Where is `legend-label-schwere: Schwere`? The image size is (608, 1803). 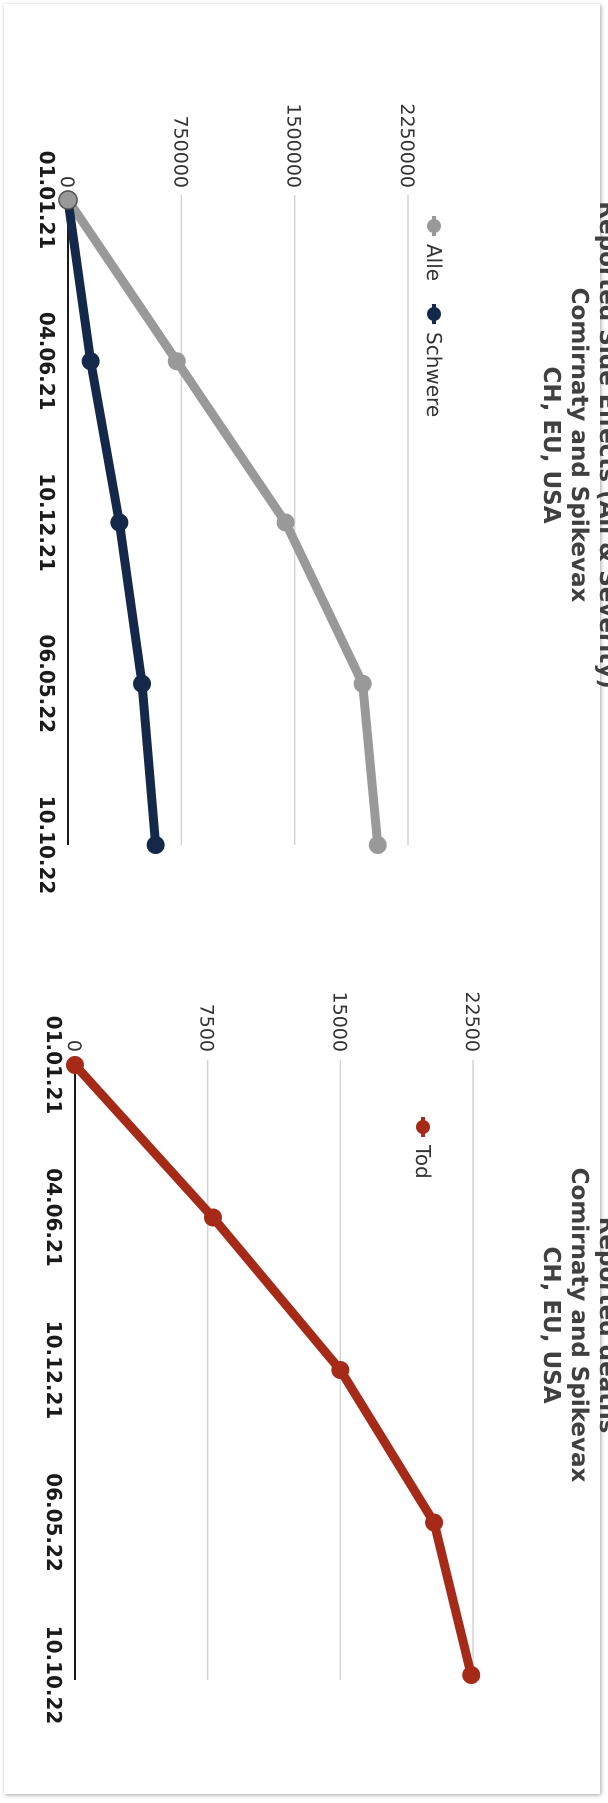 legend-label-schwere: Schwere is located at coordinates (434, 374).